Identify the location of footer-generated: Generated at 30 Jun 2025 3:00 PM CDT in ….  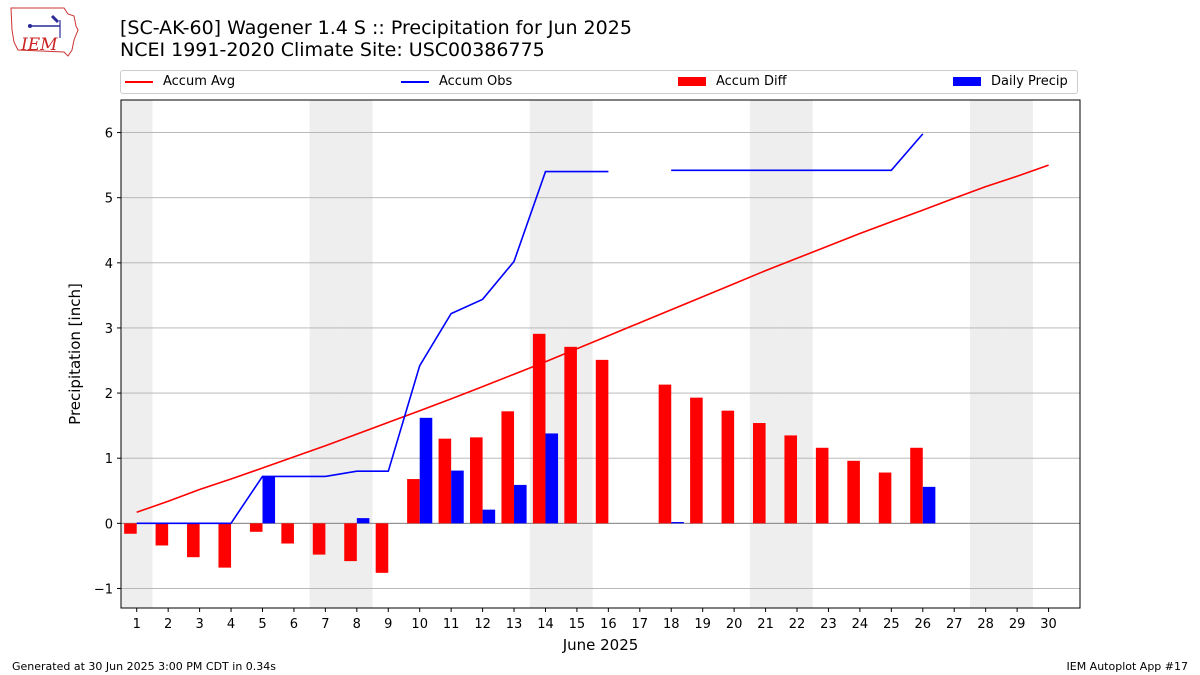
(144, 666).